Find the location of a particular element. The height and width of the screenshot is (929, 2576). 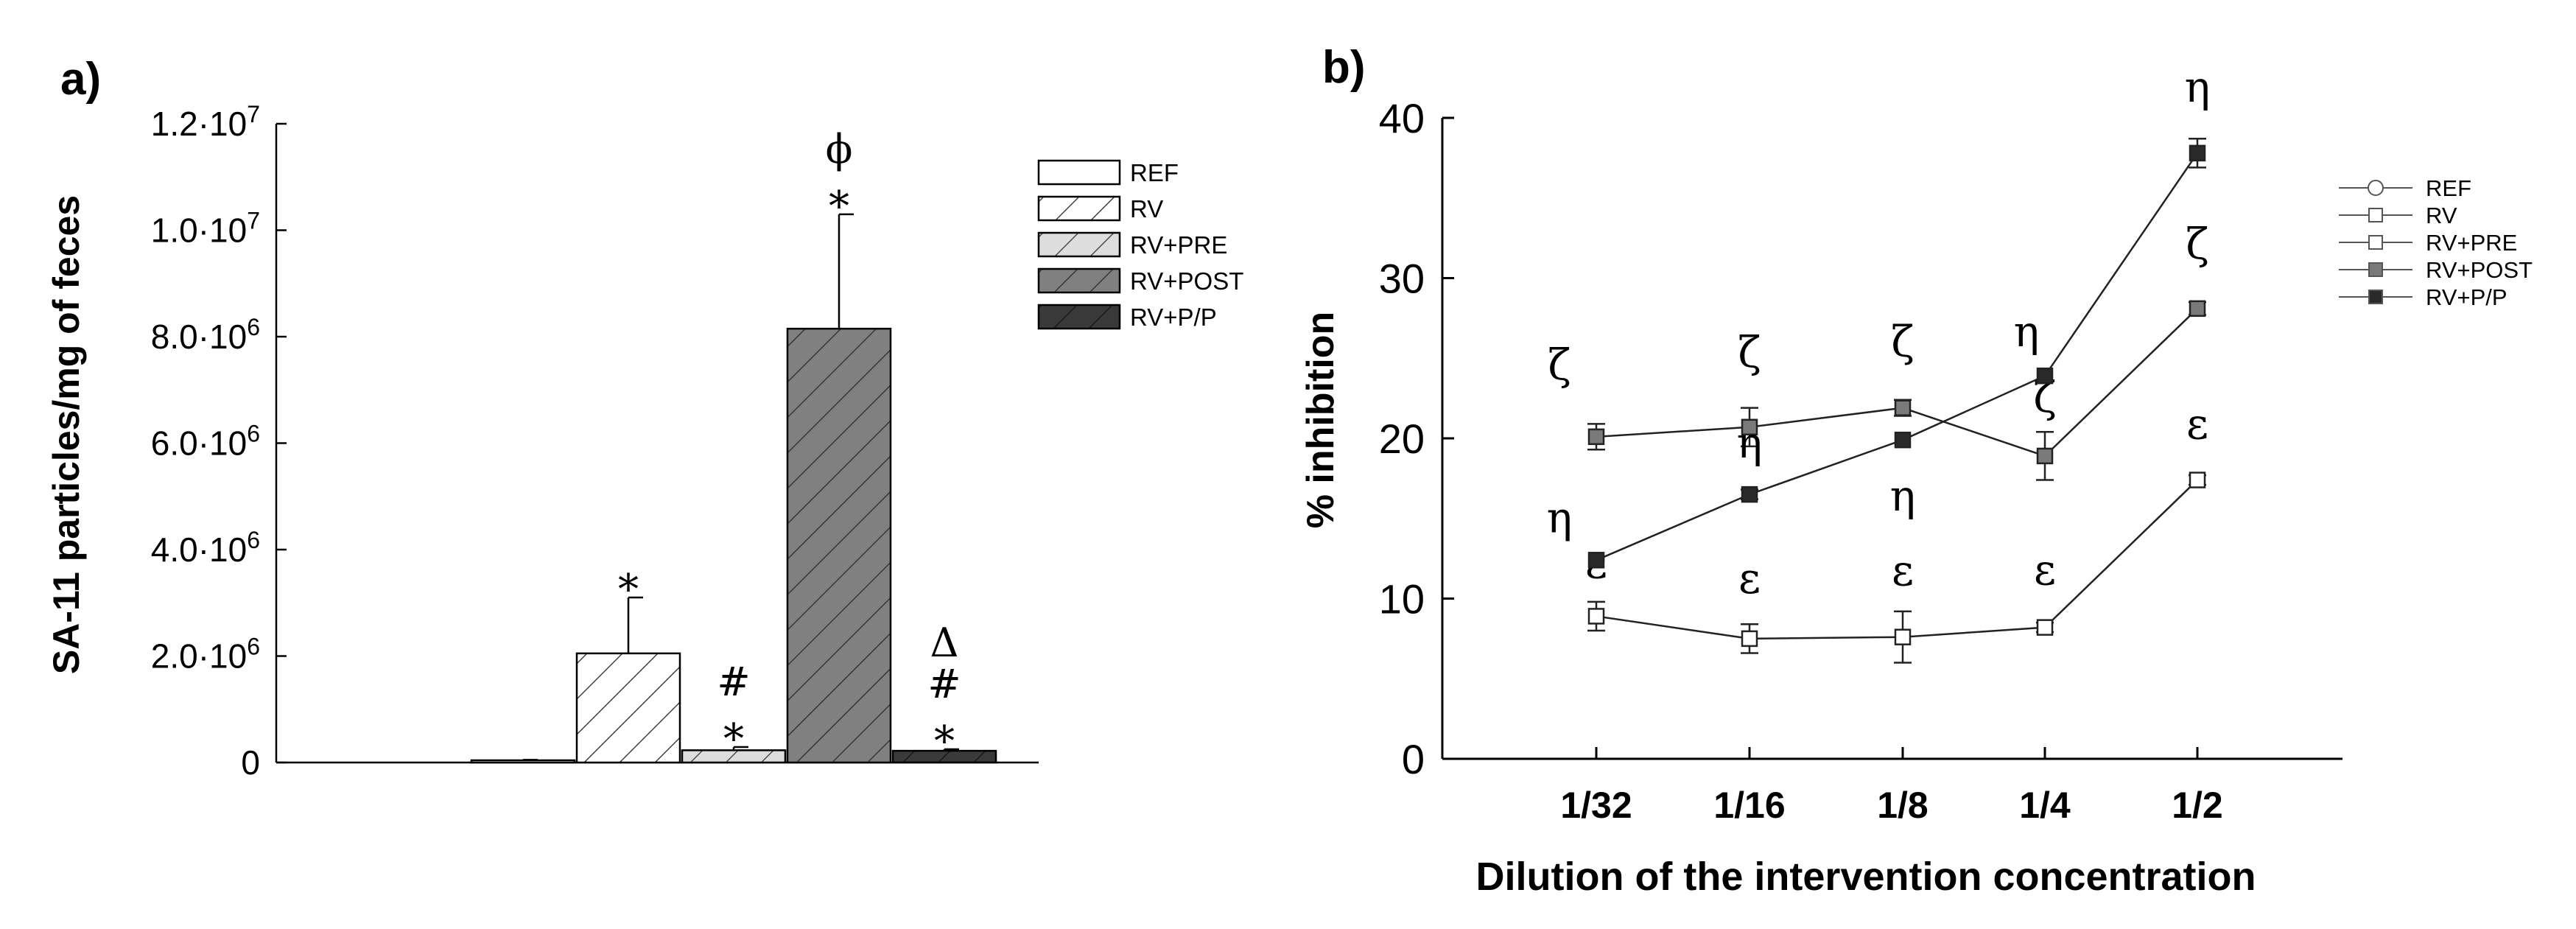

panel-a-bars: **#*ϕ*#Δ is located at coordinates (733, 446).